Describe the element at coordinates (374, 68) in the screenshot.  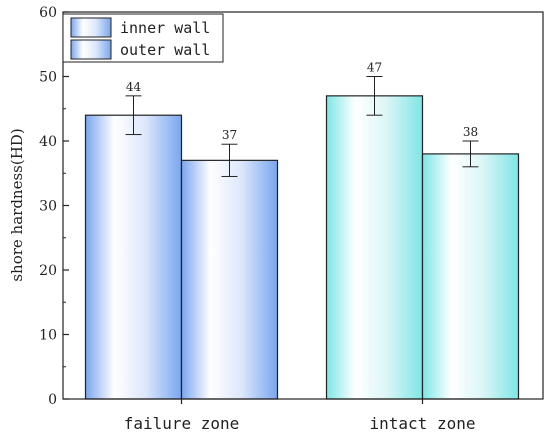
I see `data-label: 47` at that location.